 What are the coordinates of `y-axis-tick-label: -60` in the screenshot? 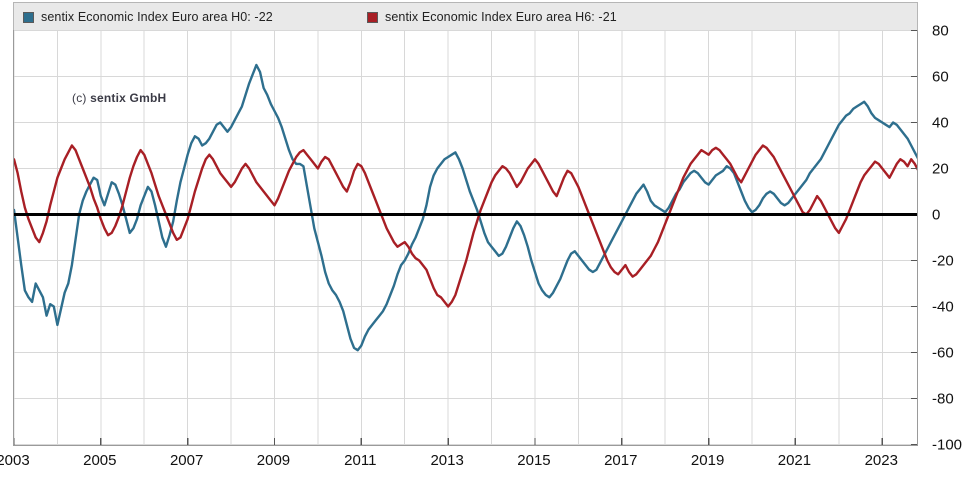 It's located at (943, 352).